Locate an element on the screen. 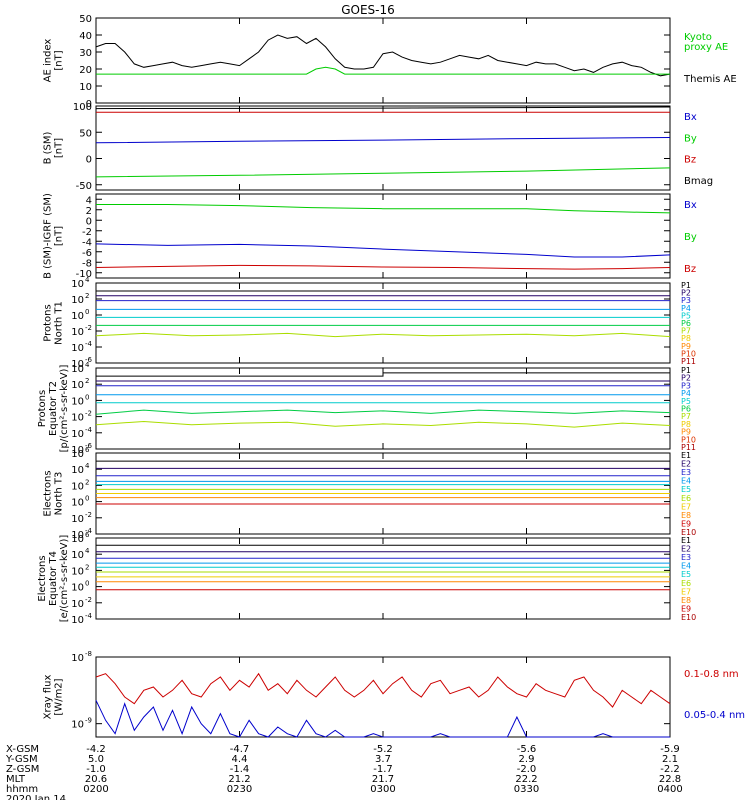  y-axis-label: North T1 is located at coordinates (59, 323).